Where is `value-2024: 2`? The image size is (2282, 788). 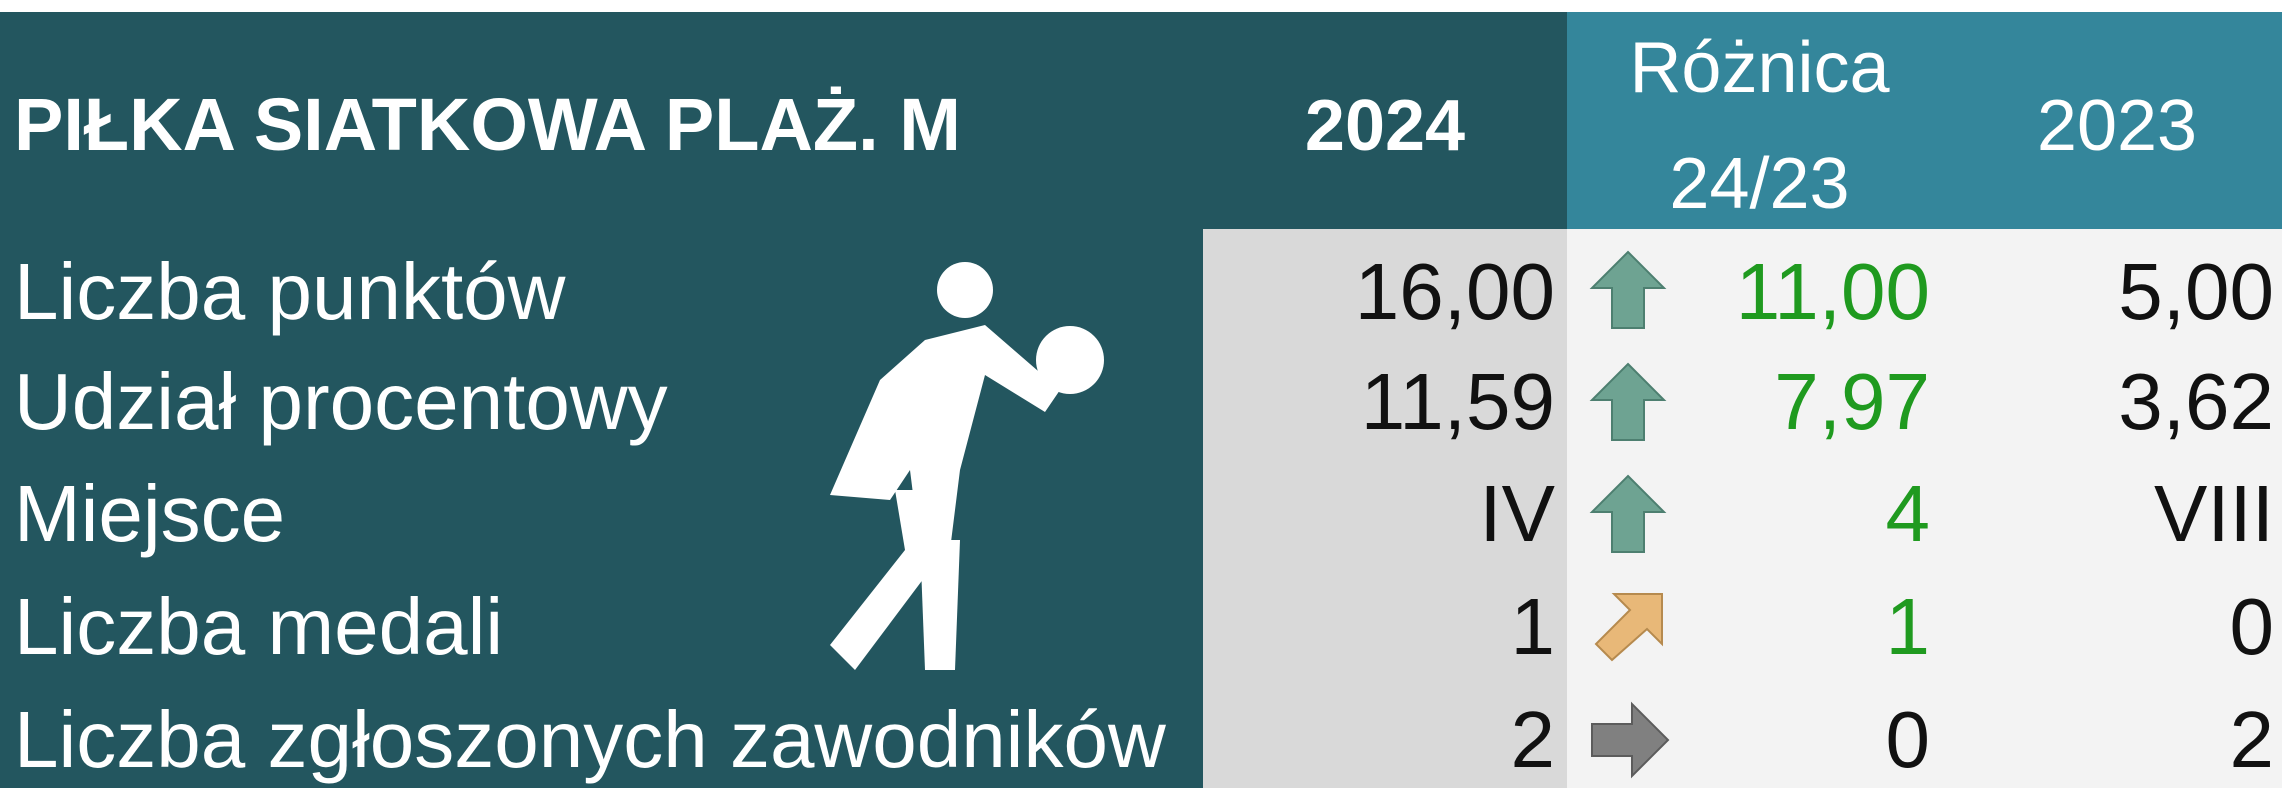
value-2024: 2 is located at coordinates (1533, 739).